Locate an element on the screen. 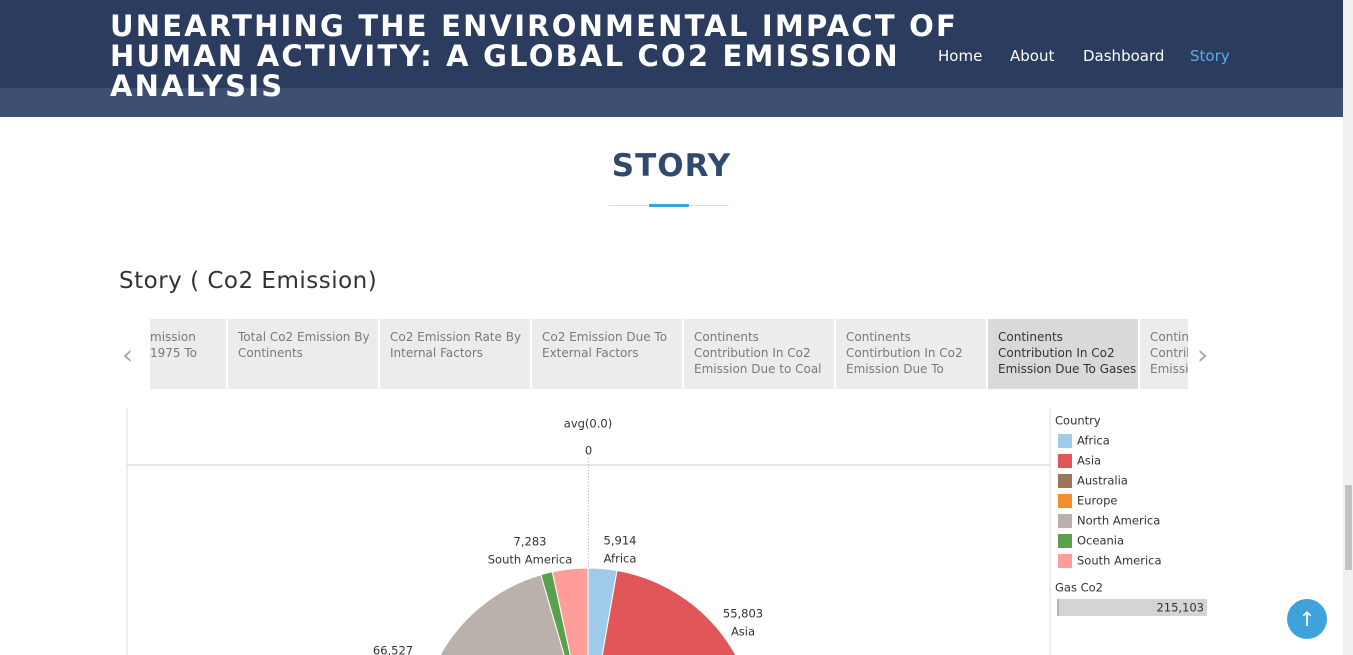 This screenshot has height=655, width=1353. legend-title: Country is located at coordinates (1078, 421).